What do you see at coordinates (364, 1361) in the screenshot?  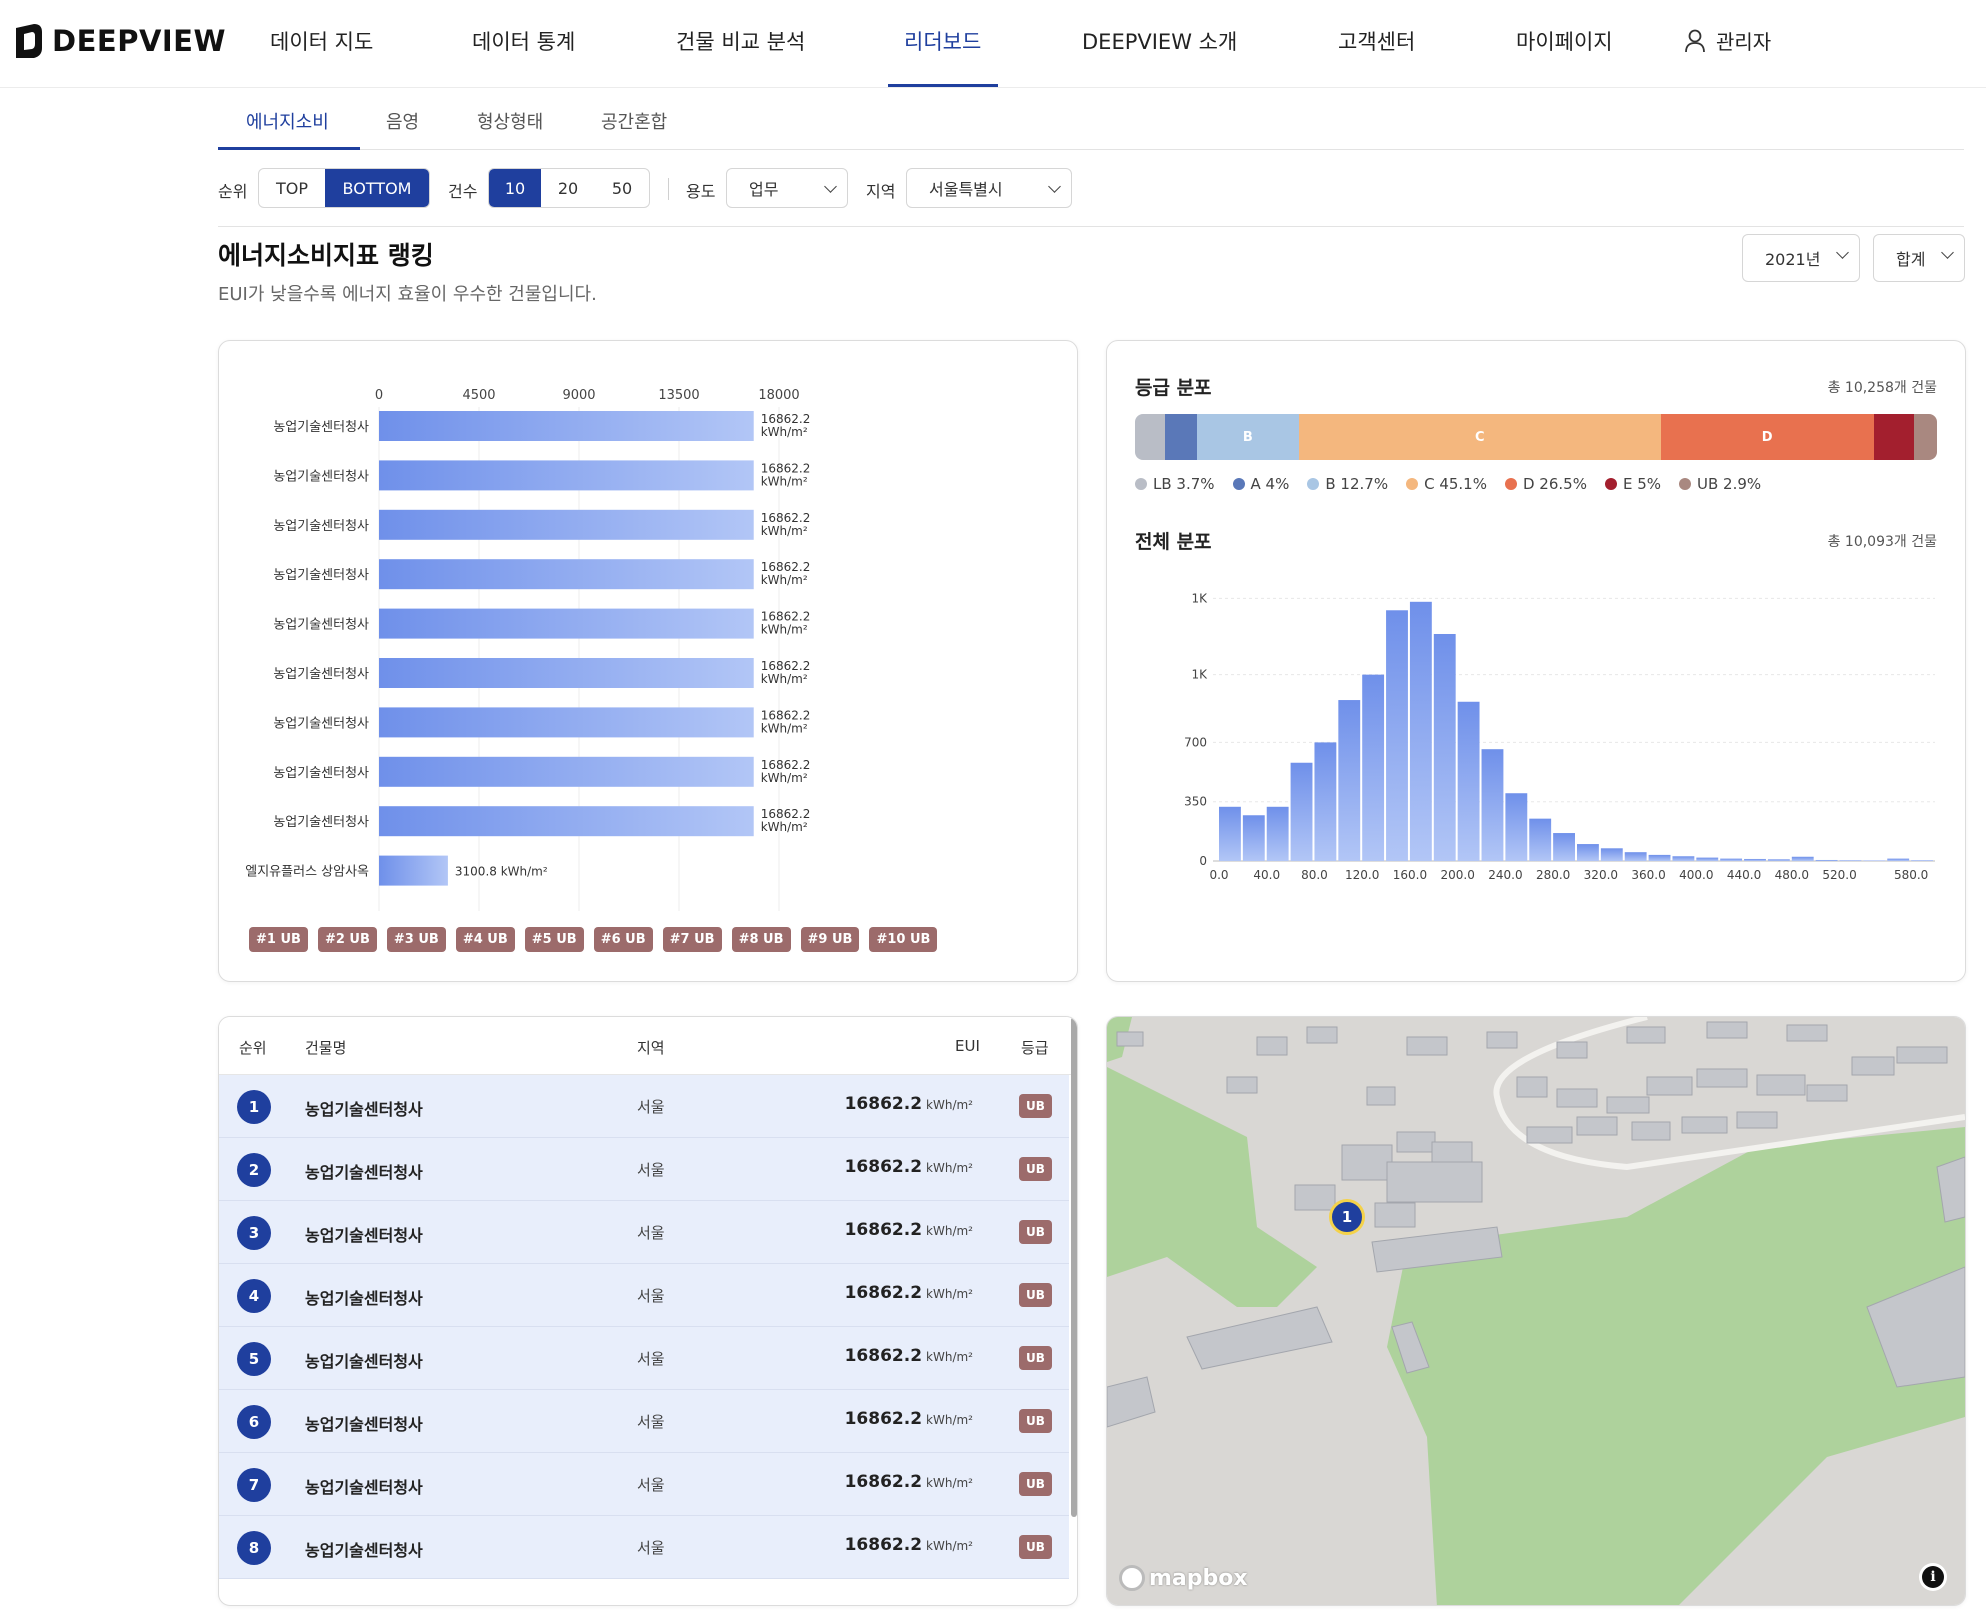 I see `building-name: 농업기술센터청사` at bounding box center [364, 1361].